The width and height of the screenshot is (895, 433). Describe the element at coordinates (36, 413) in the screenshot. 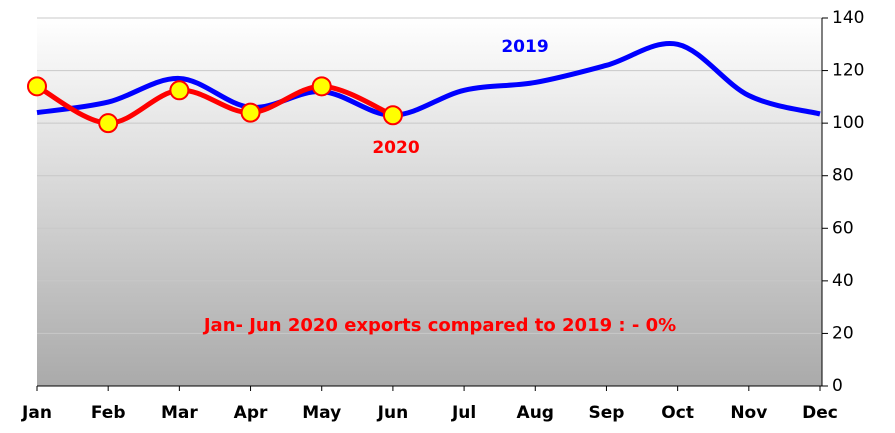

I see `x-tick-label: Jan` at that location.